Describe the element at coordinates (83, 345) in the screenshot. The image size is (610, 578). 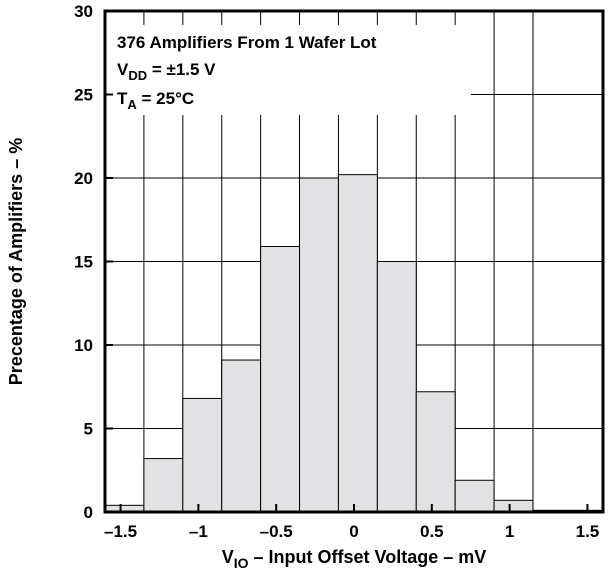
I see `y-tick-label: 10` at that location.